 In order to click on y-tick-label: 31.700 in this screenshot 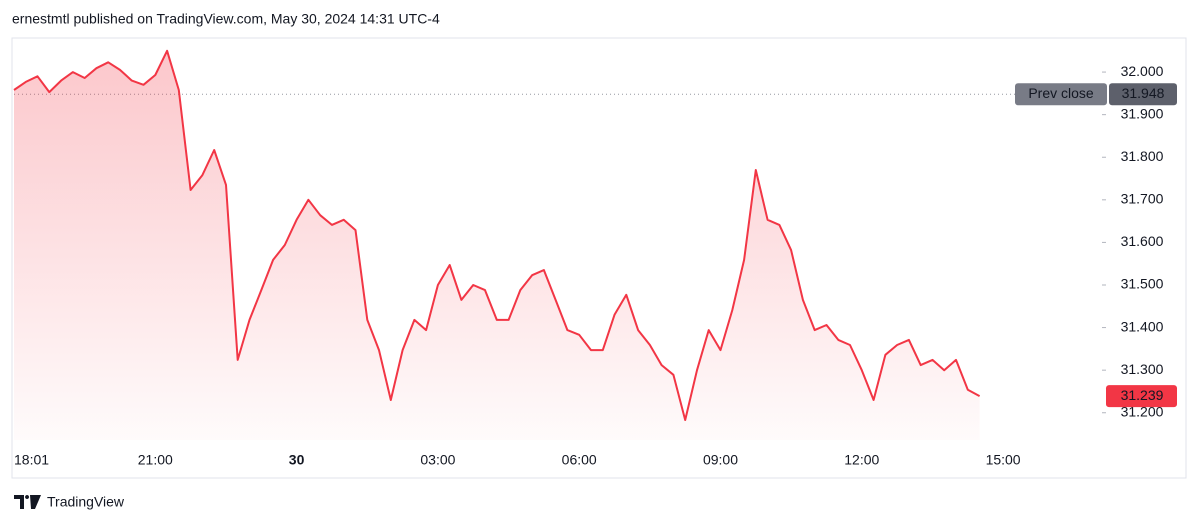, I will do `click(1142, 199)`.